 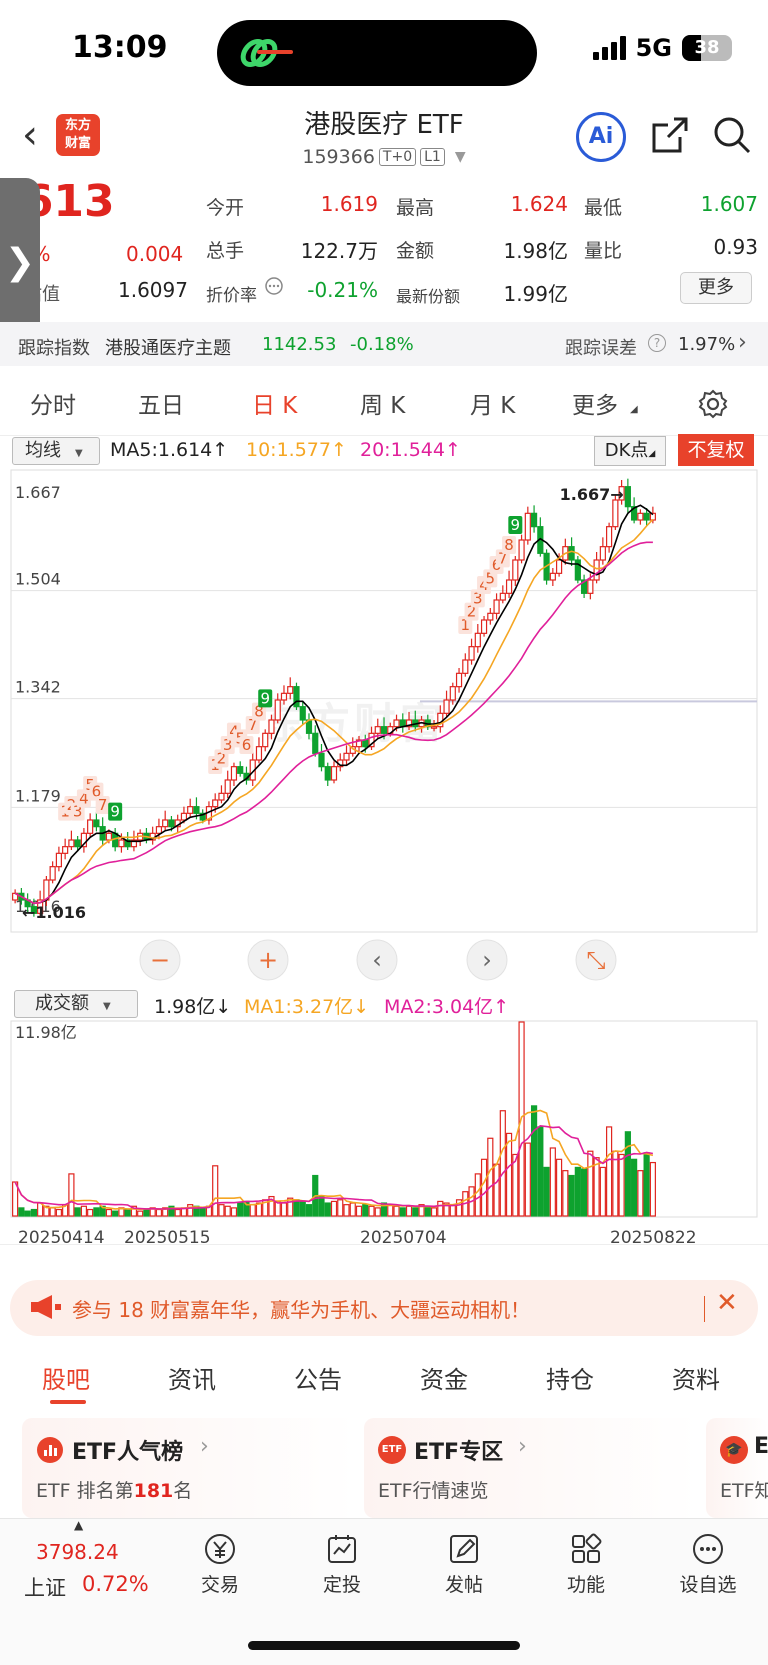 I want to click on high-value: 1.624, so click(x=539, y=204).